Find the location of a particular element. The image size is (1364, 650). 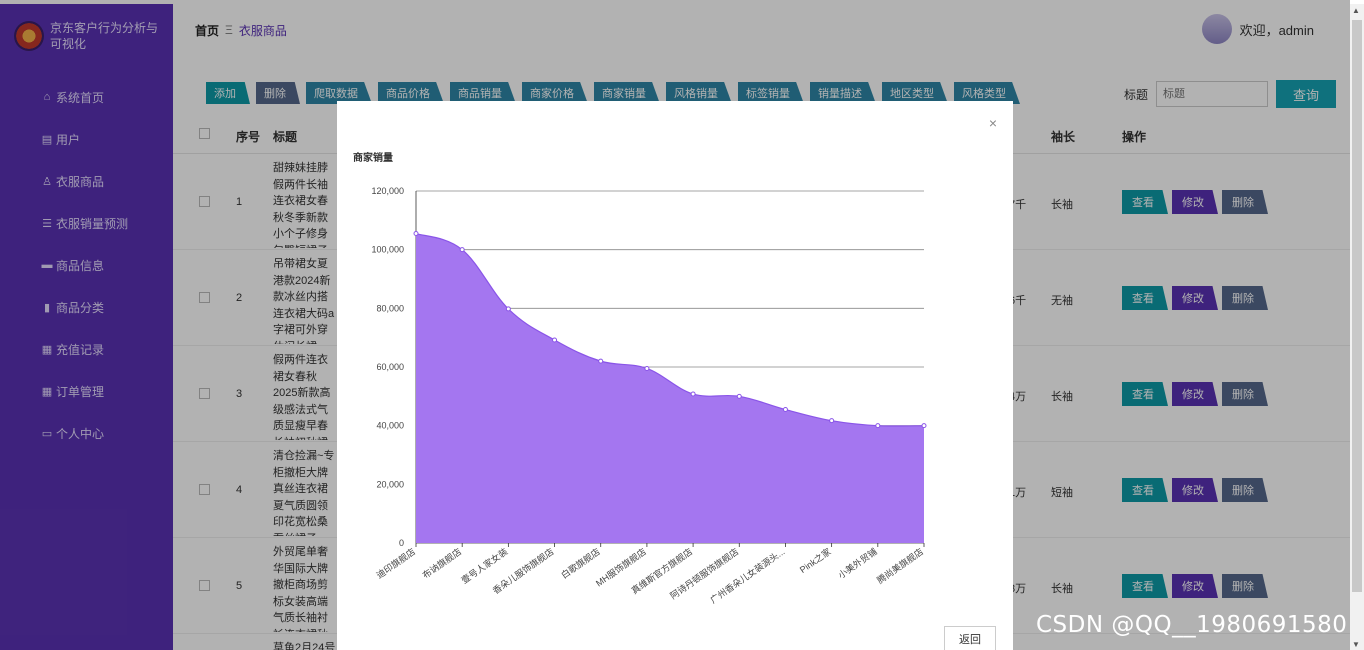

home-icon: ⌂ is located at coordinates (47, 97).